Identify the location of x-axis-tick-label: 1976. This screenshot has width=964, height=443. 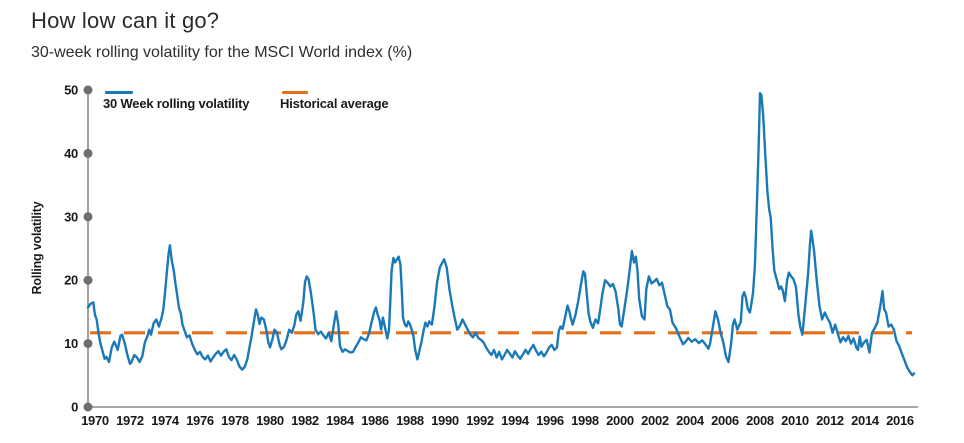
(200, 420).